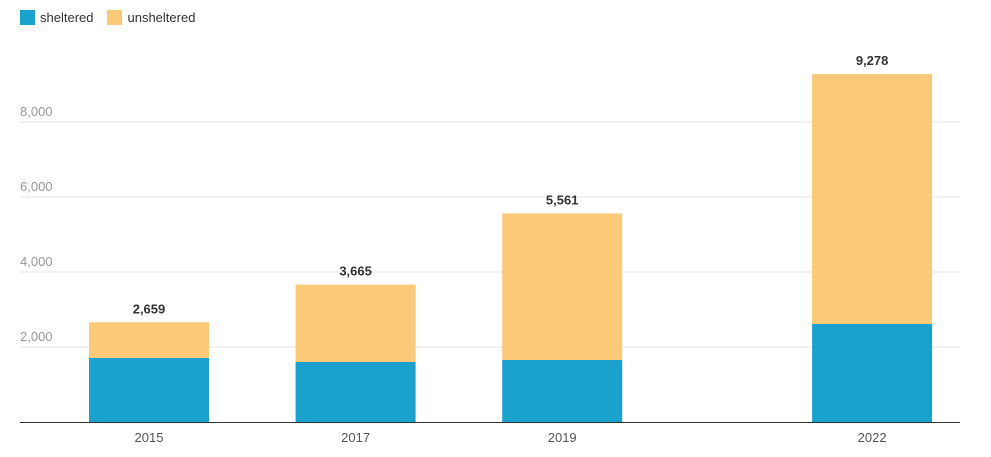 The height and width of the screenshot is (457, 991). Describe the element at coordinates (872, 437) in the screenshot. I see `x-tick-label: 2022` at that location.